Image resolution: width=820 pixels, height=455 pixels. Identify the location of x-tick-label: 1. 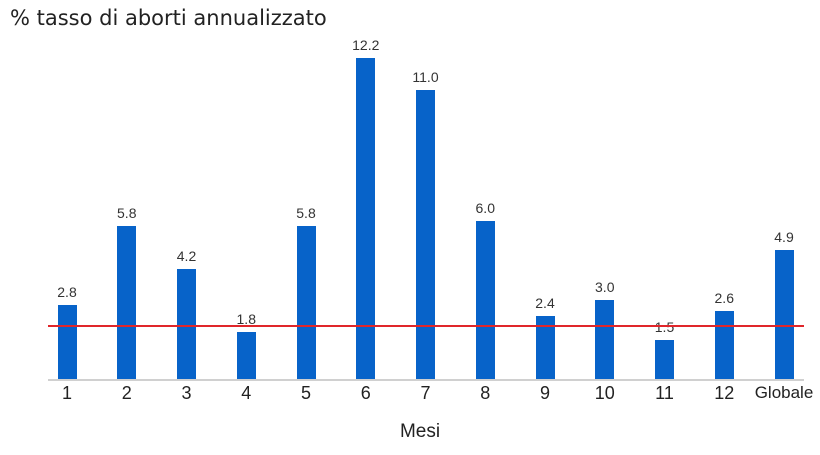
(66, 393).